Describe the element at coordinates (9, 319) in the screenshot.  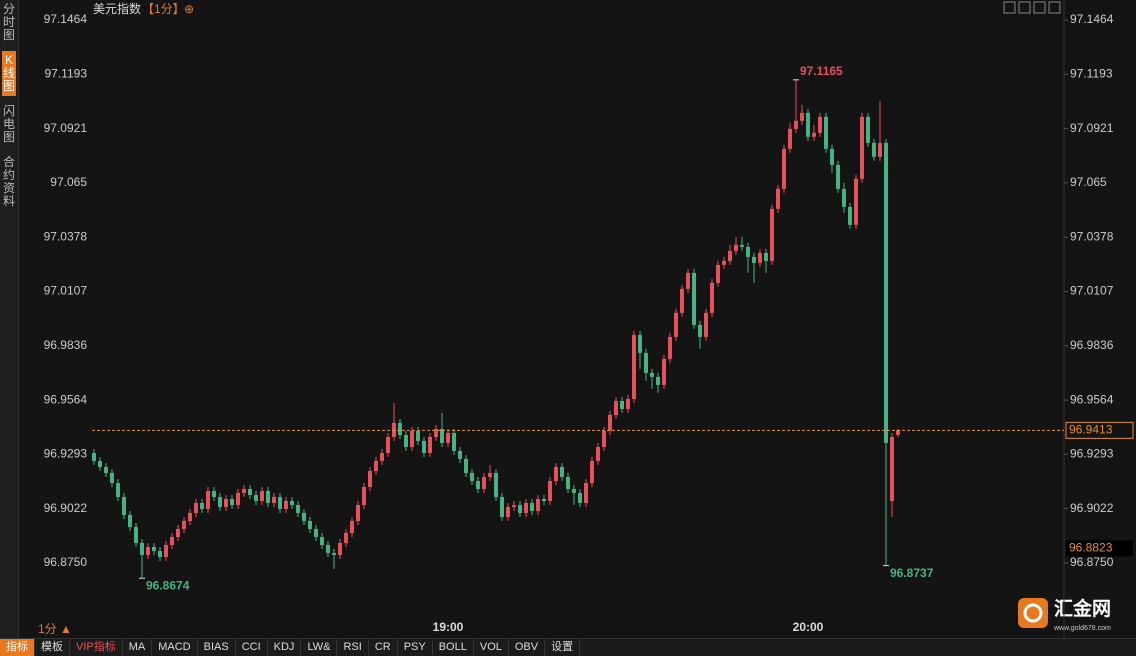
I see `sidebar: 分时图 K线图闪电图合约资料` at that location.